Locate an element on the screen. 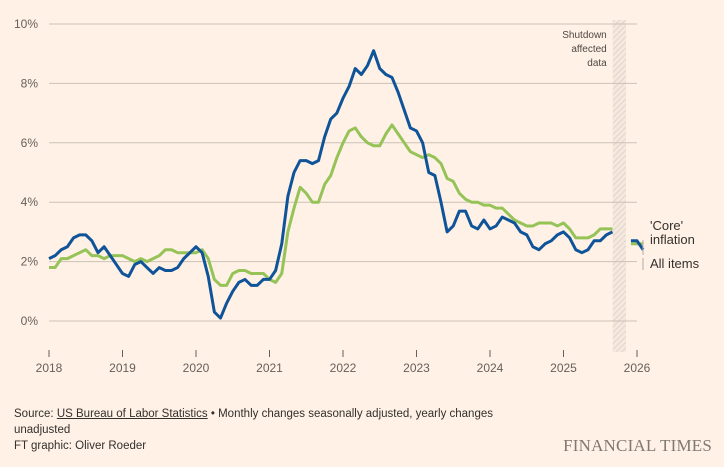  x-tick-label: 2020 is located at coordinates (196, 368).